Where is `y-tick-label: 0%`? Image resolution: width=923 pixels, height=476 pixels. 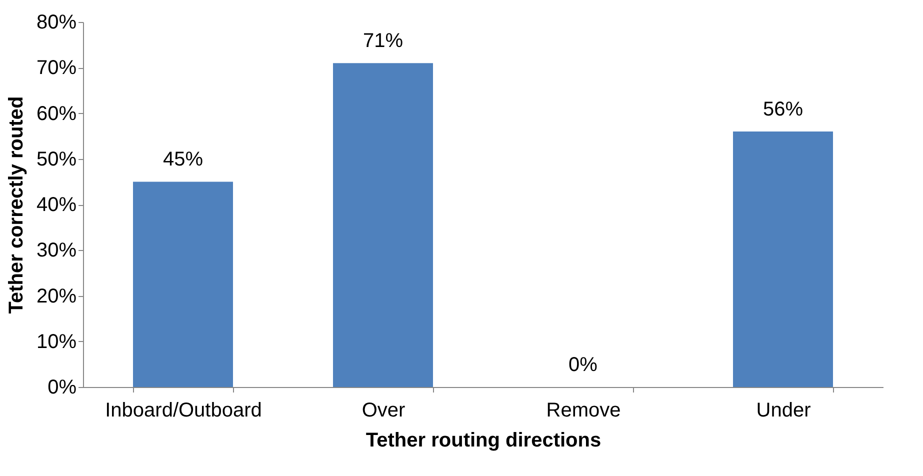 y-tick-label: 0% is located at coordinates (62, 387).